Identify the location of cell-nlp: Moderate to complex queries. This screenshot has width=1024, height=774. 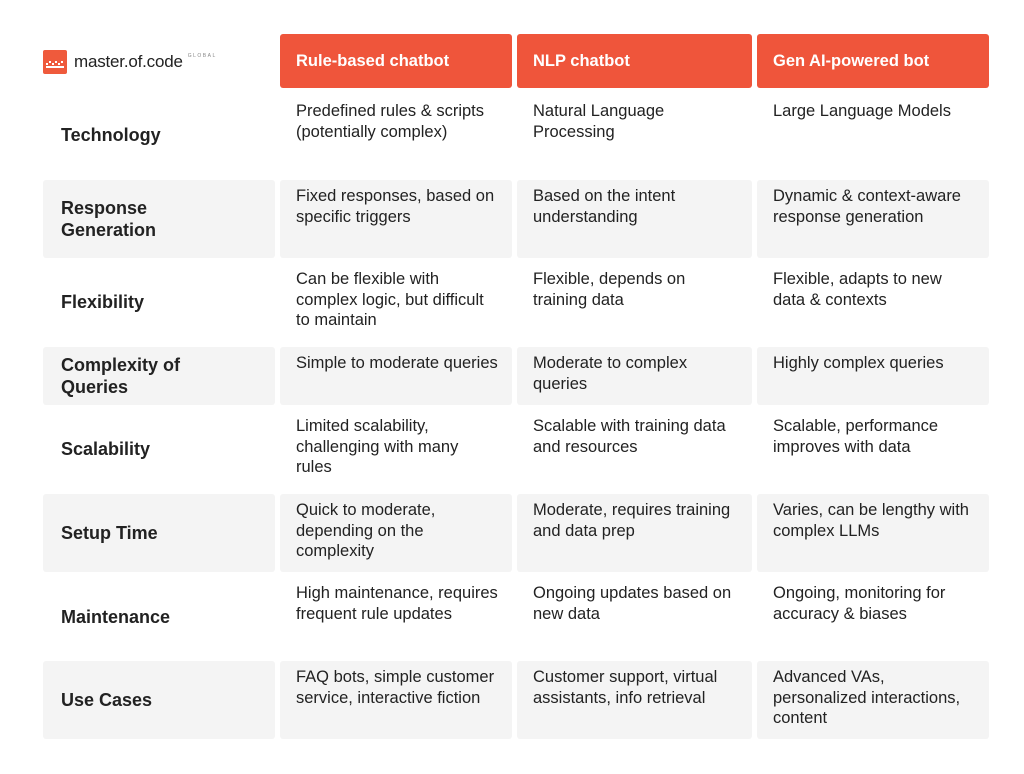
(634, 376).